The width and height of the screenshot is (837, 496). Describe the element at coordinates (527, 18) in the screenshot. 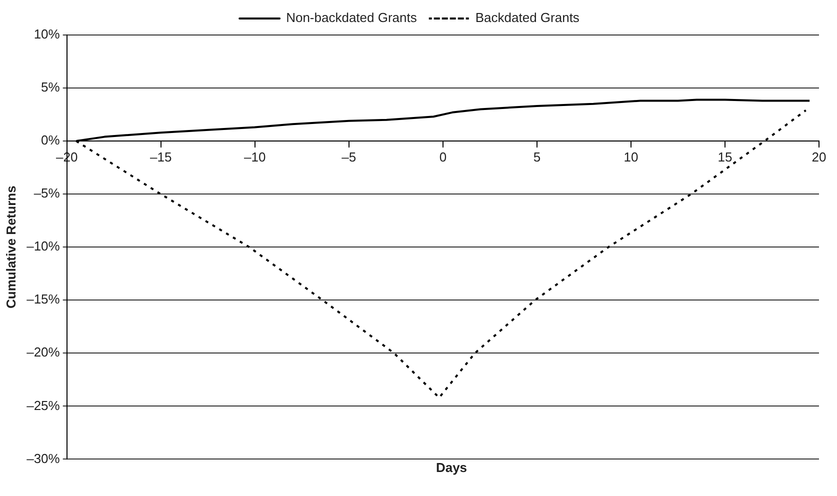

I see `legend-label: Backdated Grants` at that location.